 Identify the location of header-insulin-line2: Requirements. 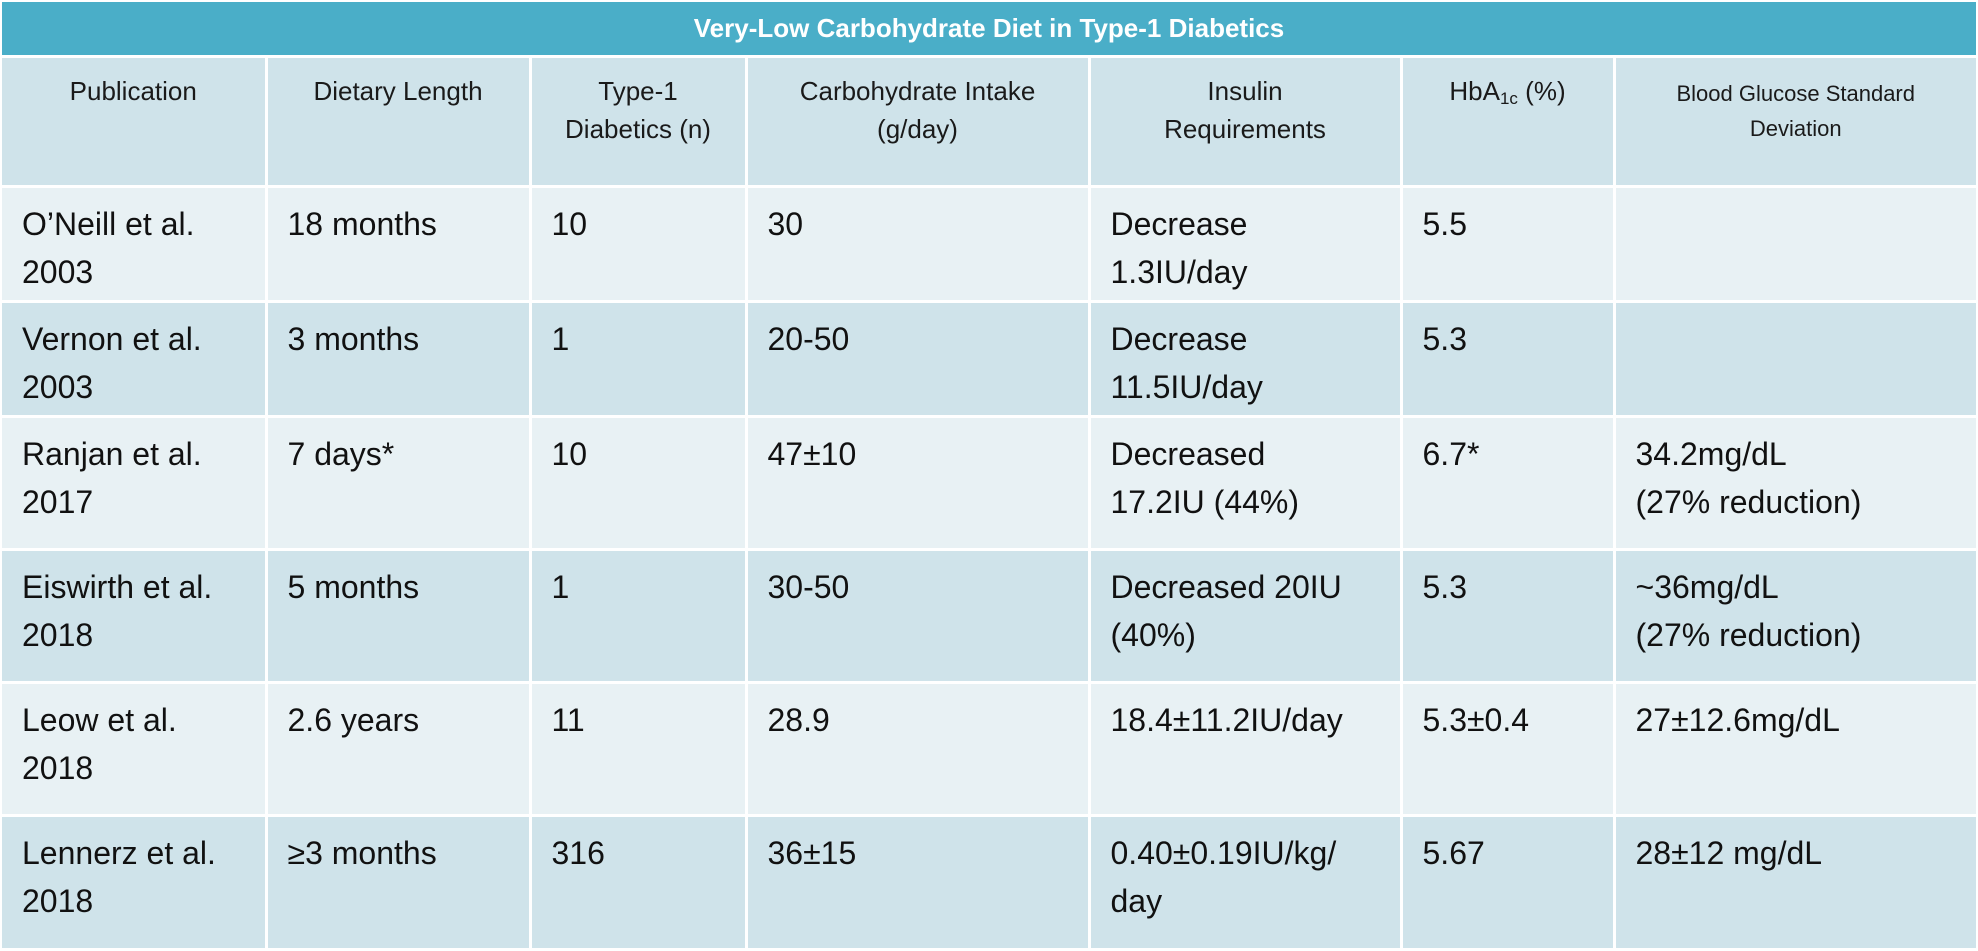
(1245, 129).